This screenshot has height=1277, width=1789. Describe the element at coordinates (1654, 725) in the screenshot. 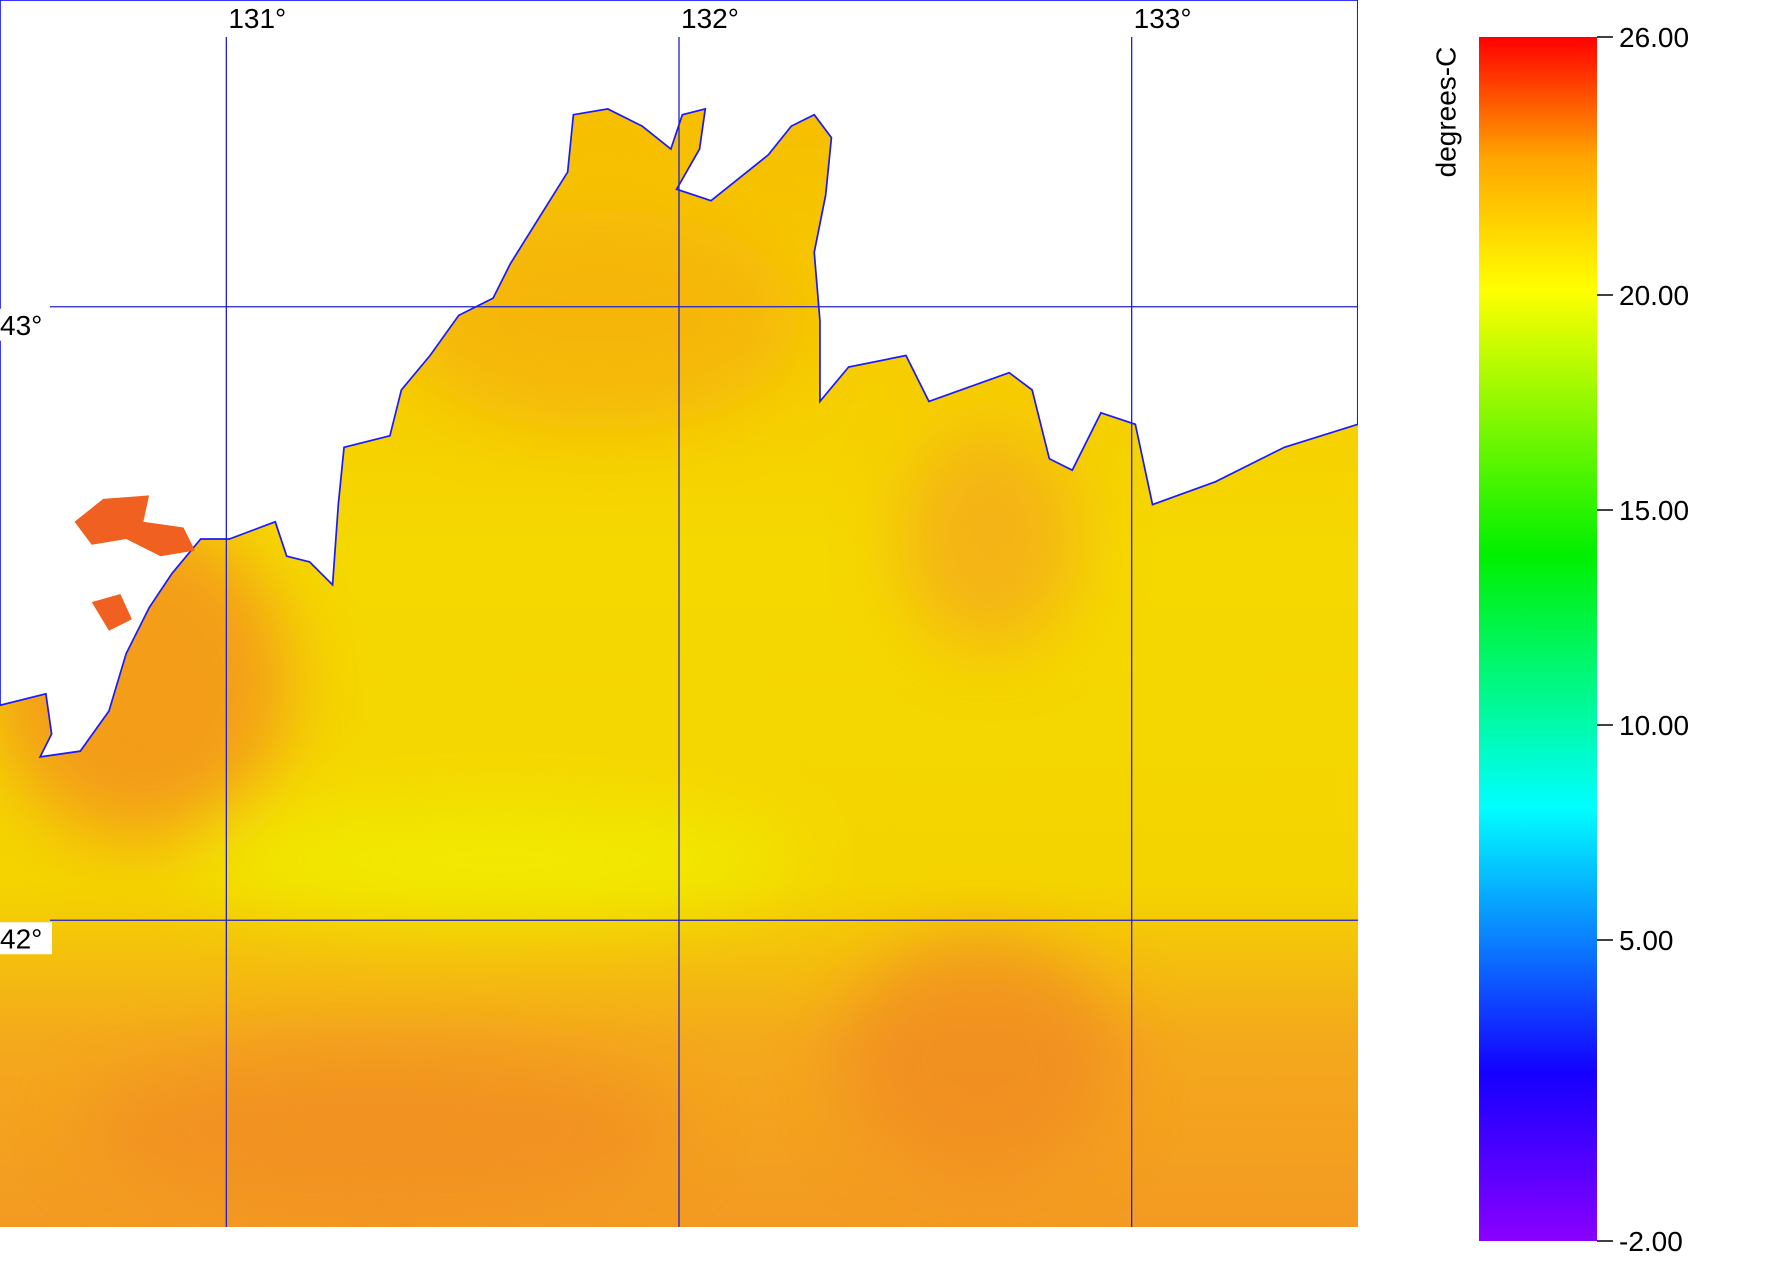

I see `colorbar-tick-label: 10.00` at that location.